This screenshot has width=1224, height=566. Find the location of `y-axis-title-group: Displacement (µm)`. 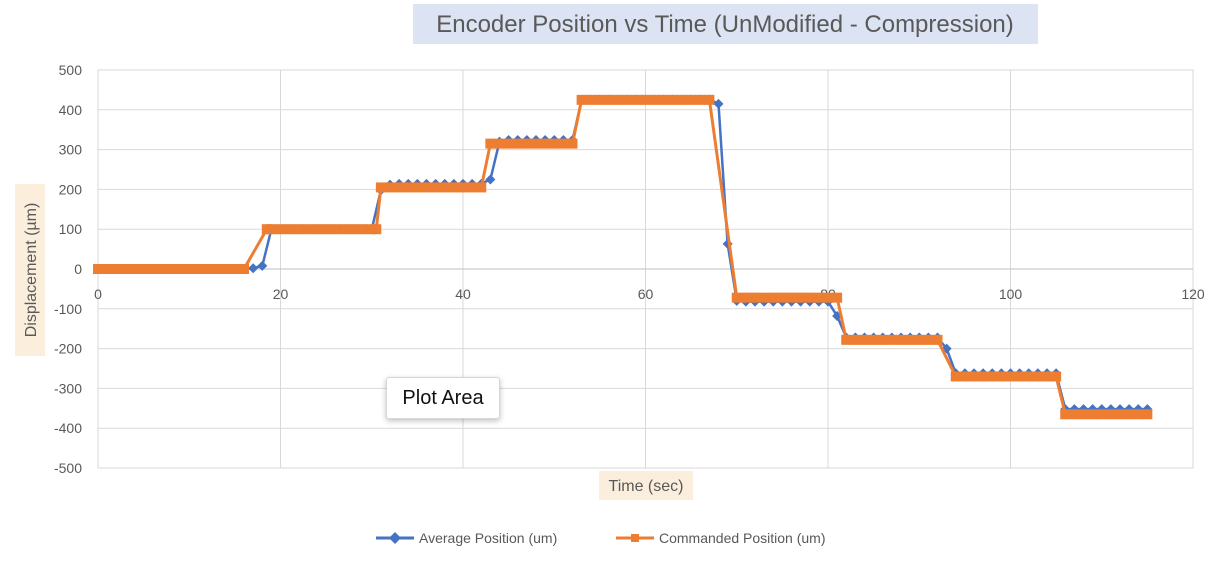

y-axis-title-group: Displacement (µm) is located at coordinates (30, 270).